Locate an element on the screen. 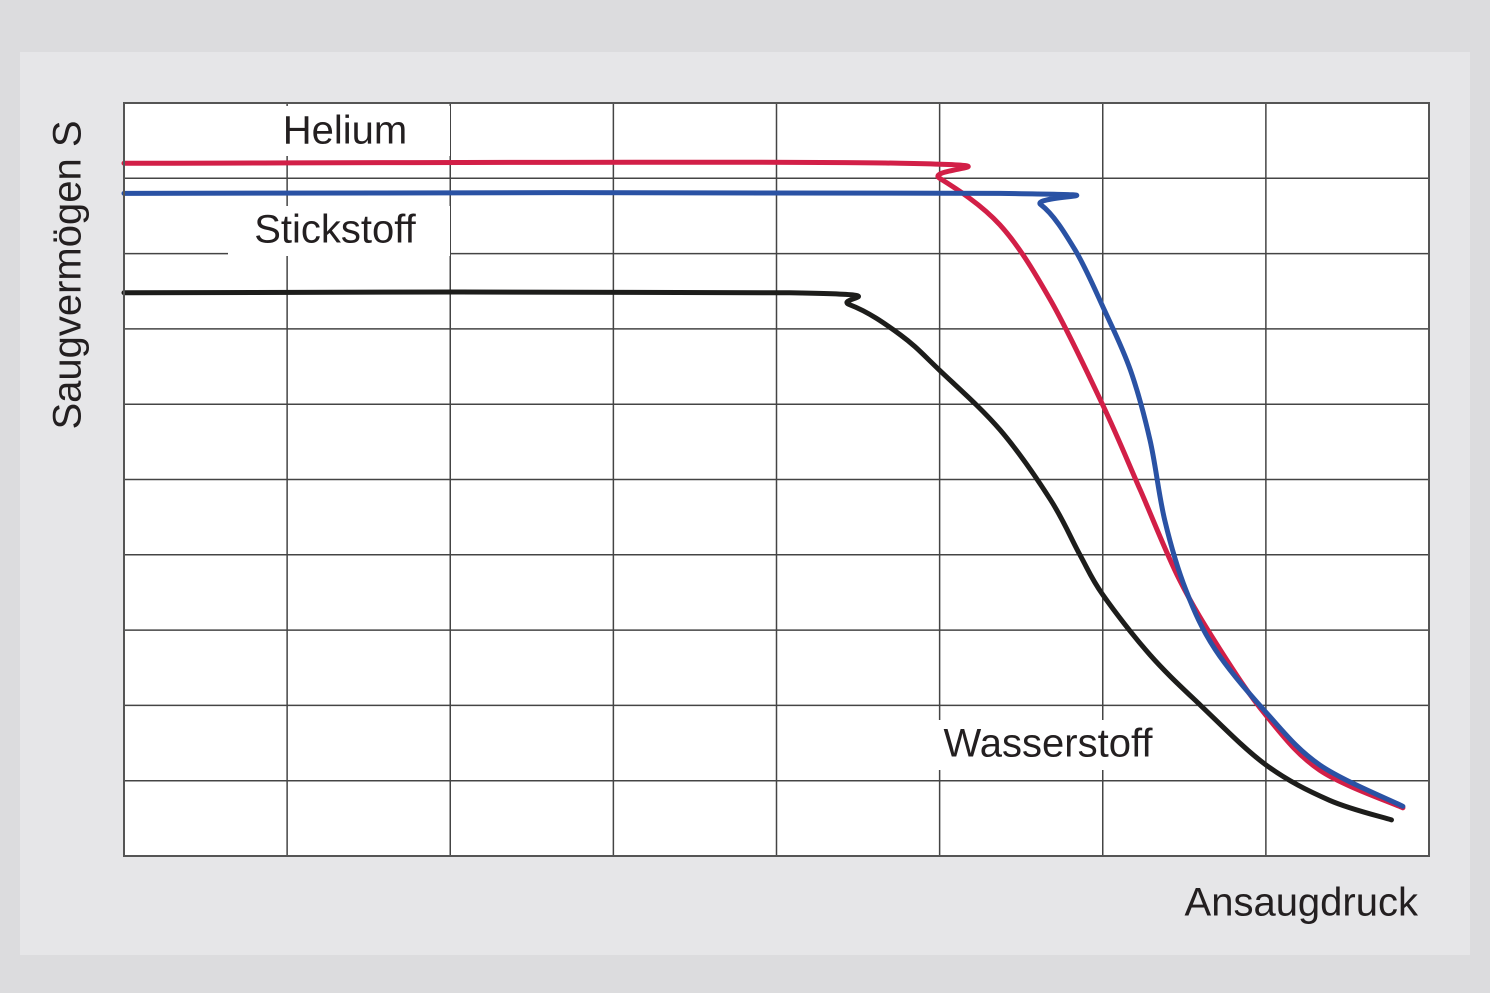 The image size is (1490, 993). series-label: Helium is located at coordinates (345, 131).